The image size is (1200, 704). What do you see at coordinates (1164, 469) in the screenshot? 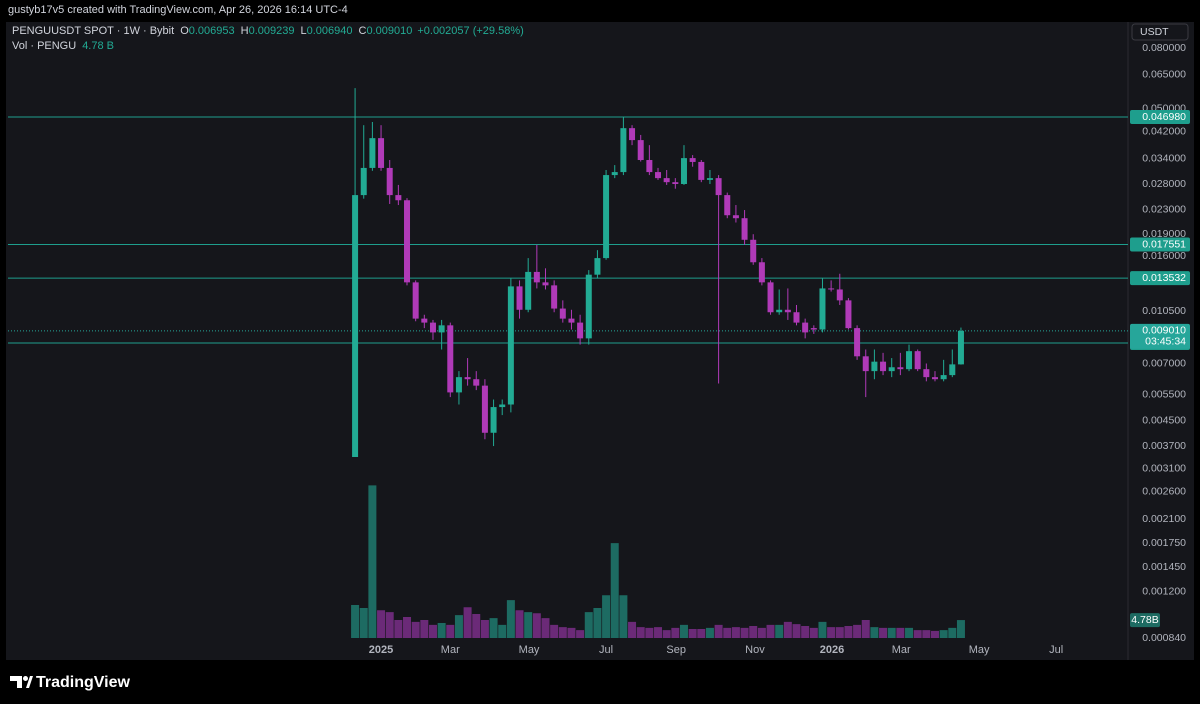
I see `y-tick-label: 0.003100` at bounding box center [1164, 469].